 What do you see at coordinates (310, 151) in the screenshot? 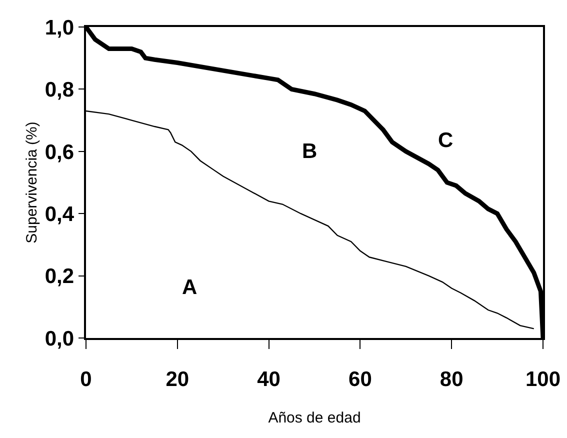
I see `annotation: B` at bounding box center [310, 151].